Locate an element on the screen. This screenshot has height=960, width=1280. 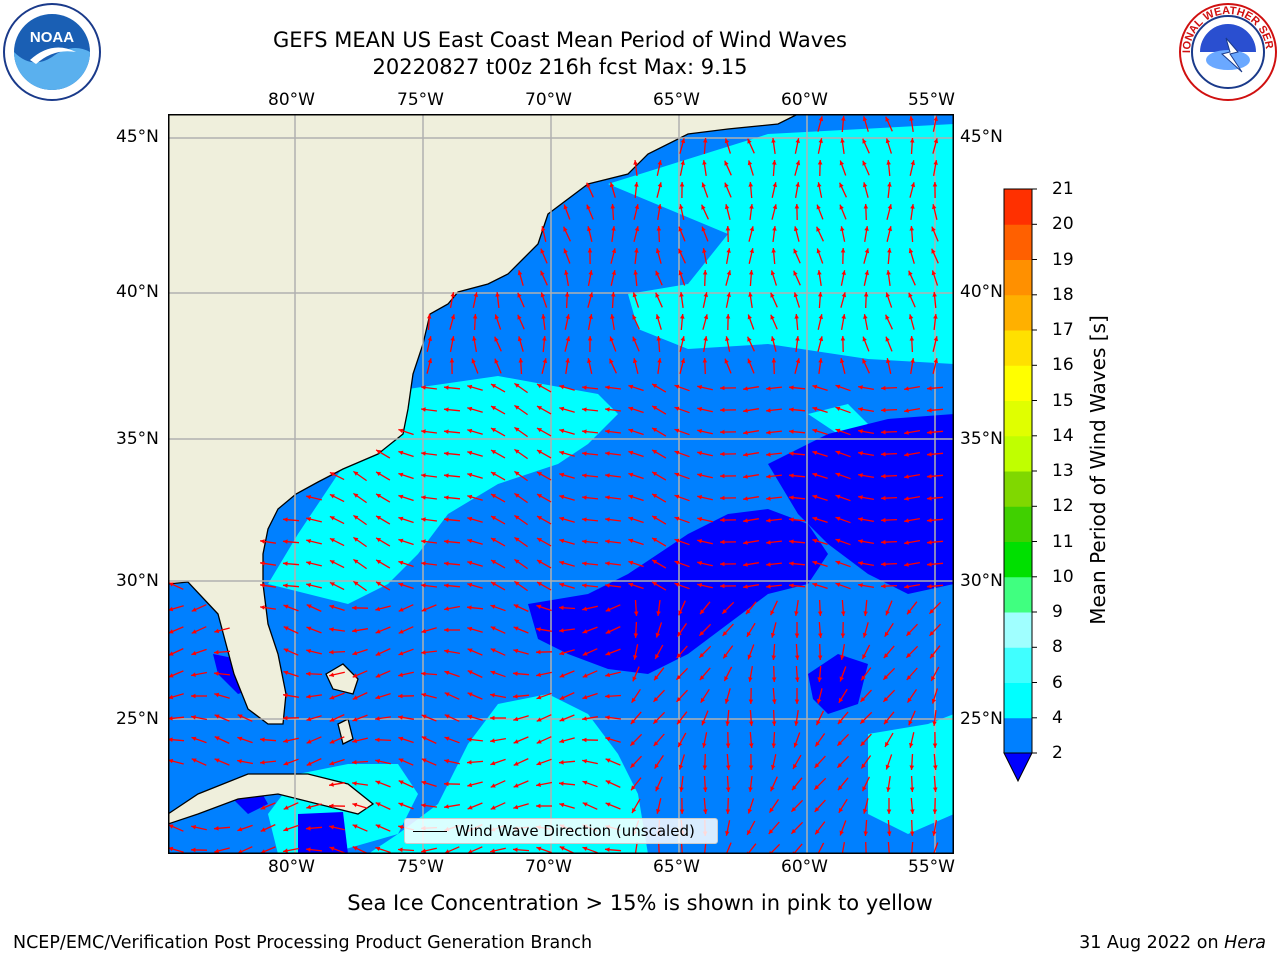
lat-tick-right-40n: 40°N is located at coordinates (981, 292).